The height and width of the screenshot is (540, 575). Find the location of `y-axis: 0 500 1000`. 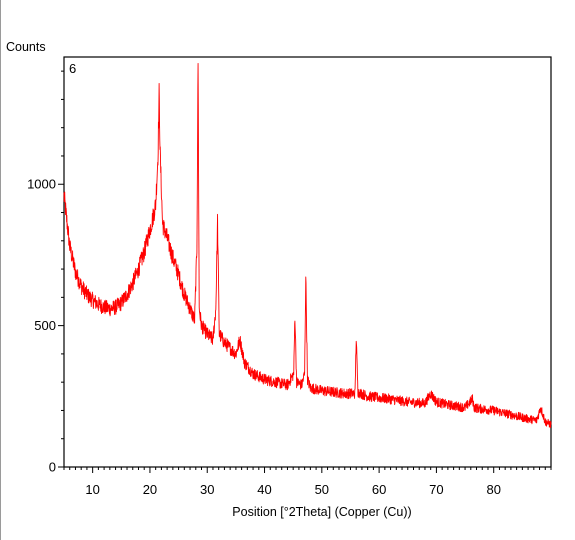

y-axis: 0 500 1000 is located at coordinates (45, 272).